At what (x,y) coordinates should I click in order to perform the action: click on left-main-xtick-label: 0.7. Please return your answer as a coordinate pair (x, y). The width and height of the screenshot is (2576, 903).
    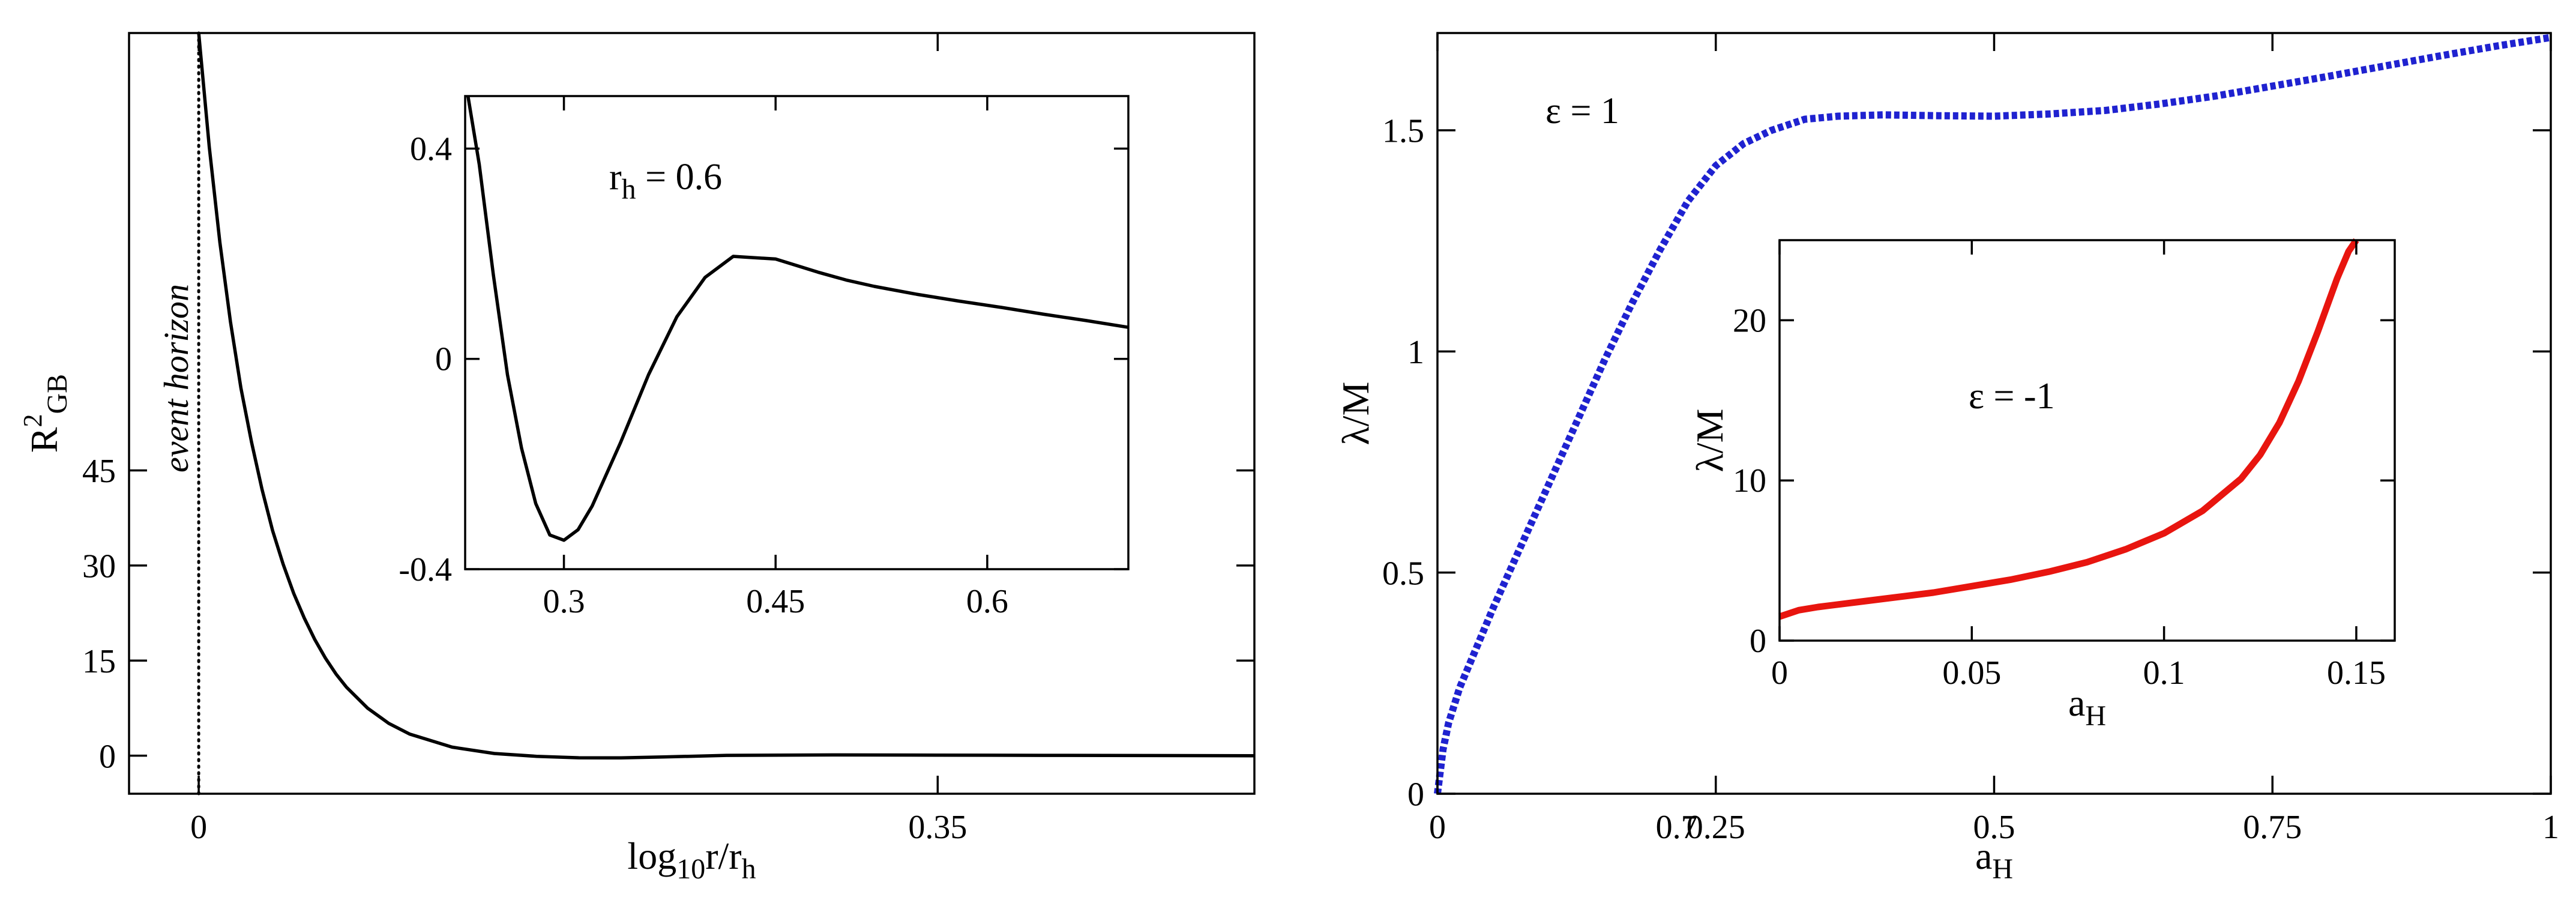
    Looking at the image, I should click on (1677, 828).